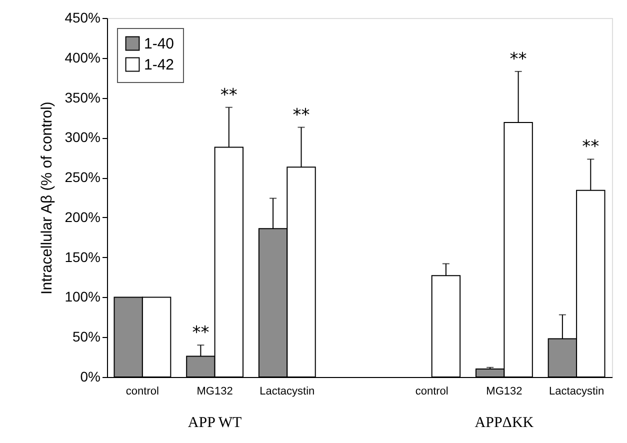  Describe the element at coordinates (504, 423) in the screenshot. I see `text: APPΔKK` at that location.